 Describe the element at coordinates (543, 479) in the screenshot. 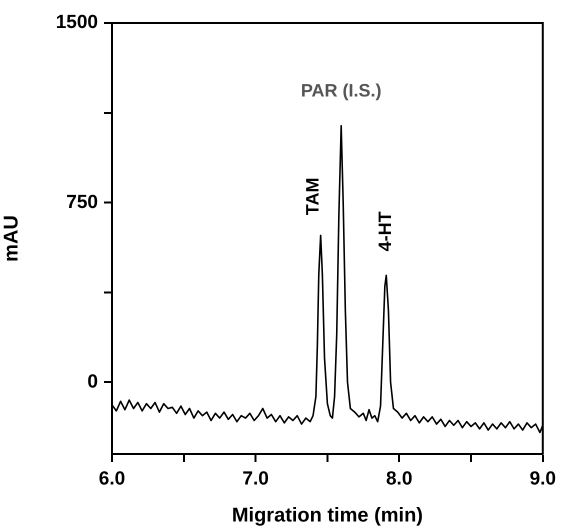

I see `x-tick-label: 9.0` at that location.